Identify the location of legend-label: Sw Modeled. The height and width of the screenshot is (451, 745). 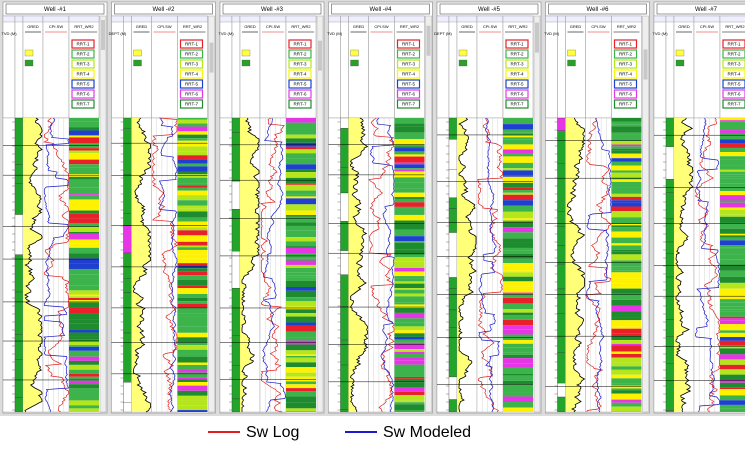
(427, 432).